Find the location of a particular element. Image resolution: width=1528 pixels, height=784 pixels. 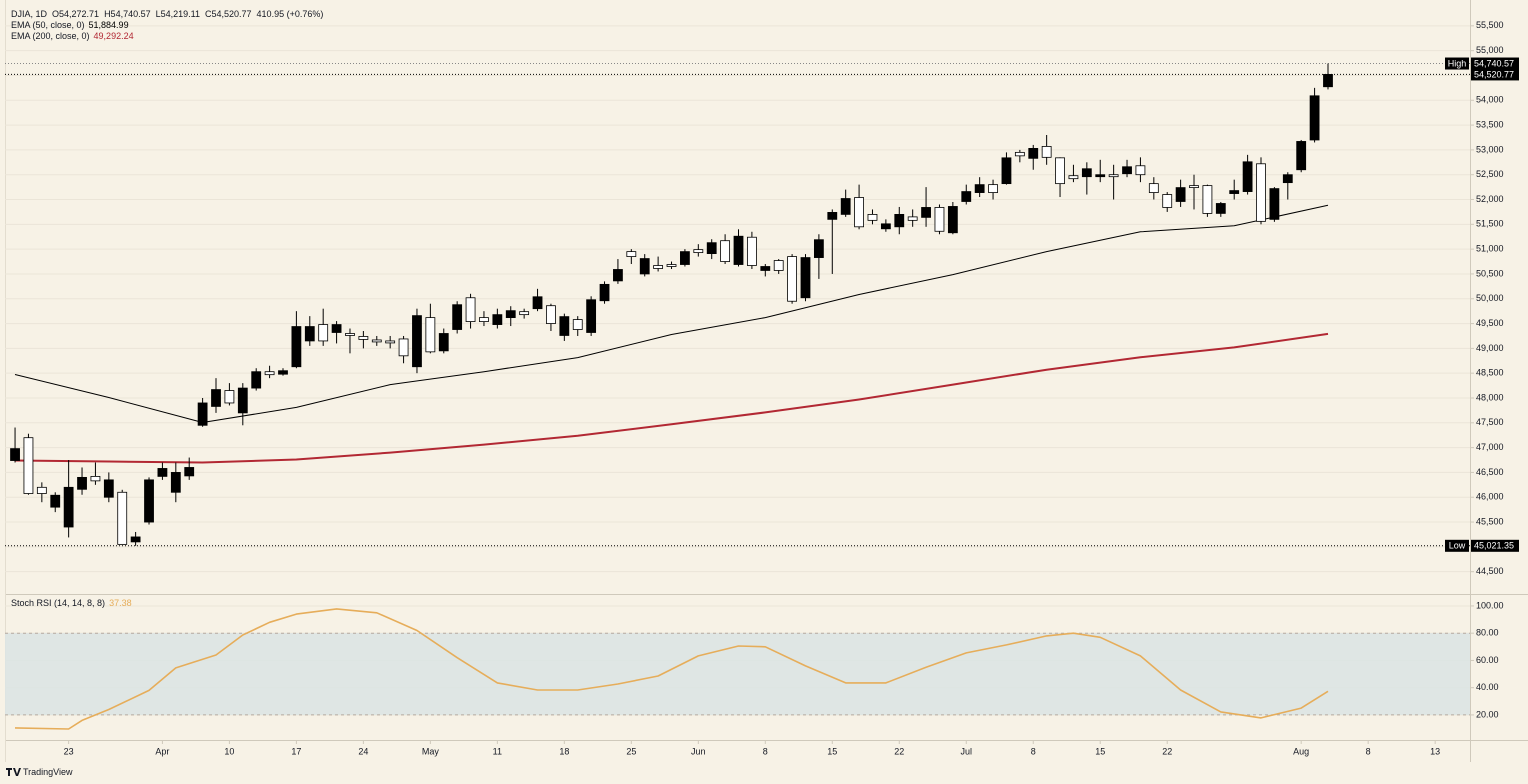

x-tick-label: 8 is located at coordinates (765, 751).